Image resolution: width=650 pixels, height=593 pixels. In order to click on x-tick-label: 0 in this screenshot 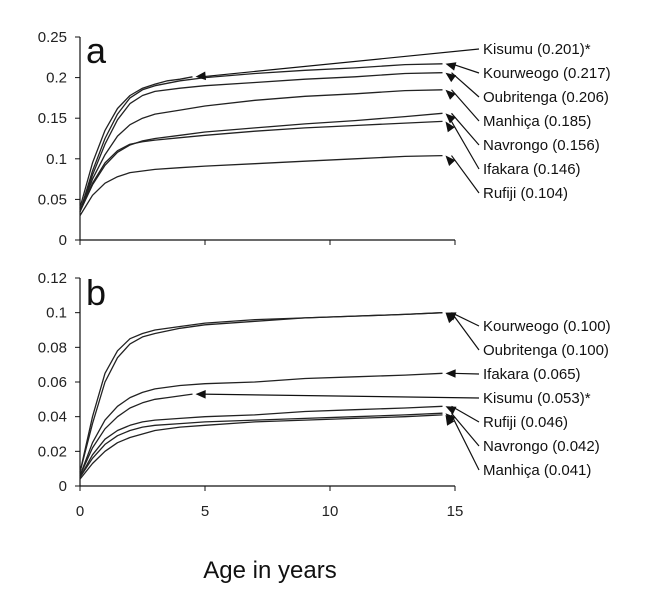, I will do `click(80, 511)`.